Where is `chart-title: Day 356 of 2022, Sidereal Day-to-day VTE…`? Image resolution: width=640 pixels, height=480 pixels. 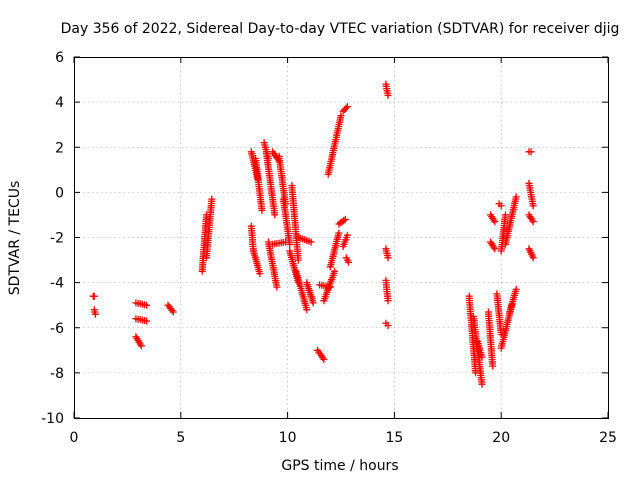
chart-title: Day 356 of 2022, Sidereal Day-to-day VTE… is located at coordinates (340, 29).